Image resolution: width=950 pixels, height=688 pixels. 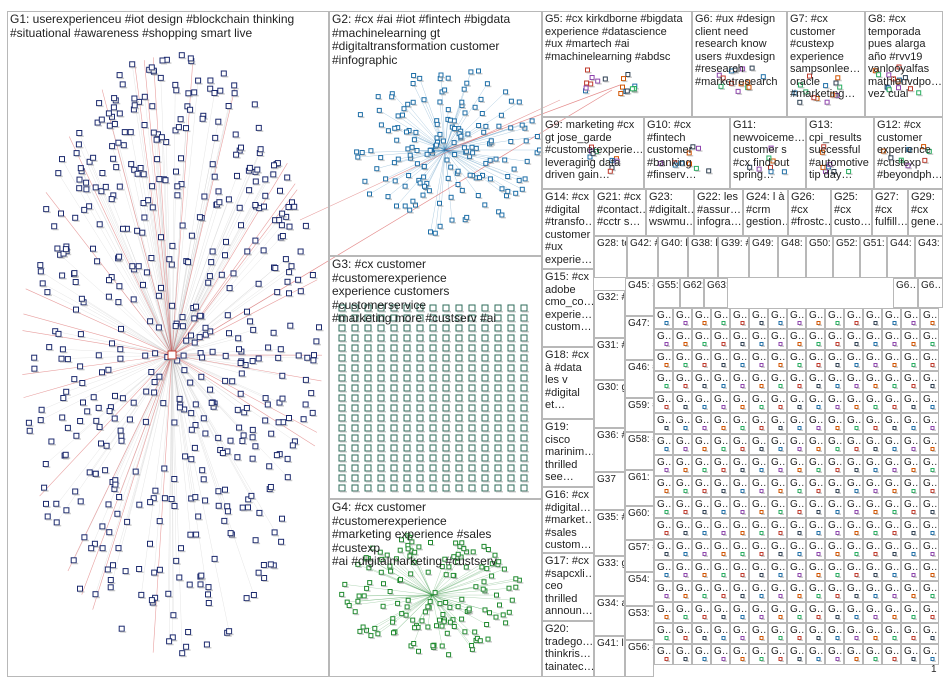 What do you see at coordinates (667, 293) in the screenshot?
I see `group-g55: G55: #cx` at bounding box center [667, 293].